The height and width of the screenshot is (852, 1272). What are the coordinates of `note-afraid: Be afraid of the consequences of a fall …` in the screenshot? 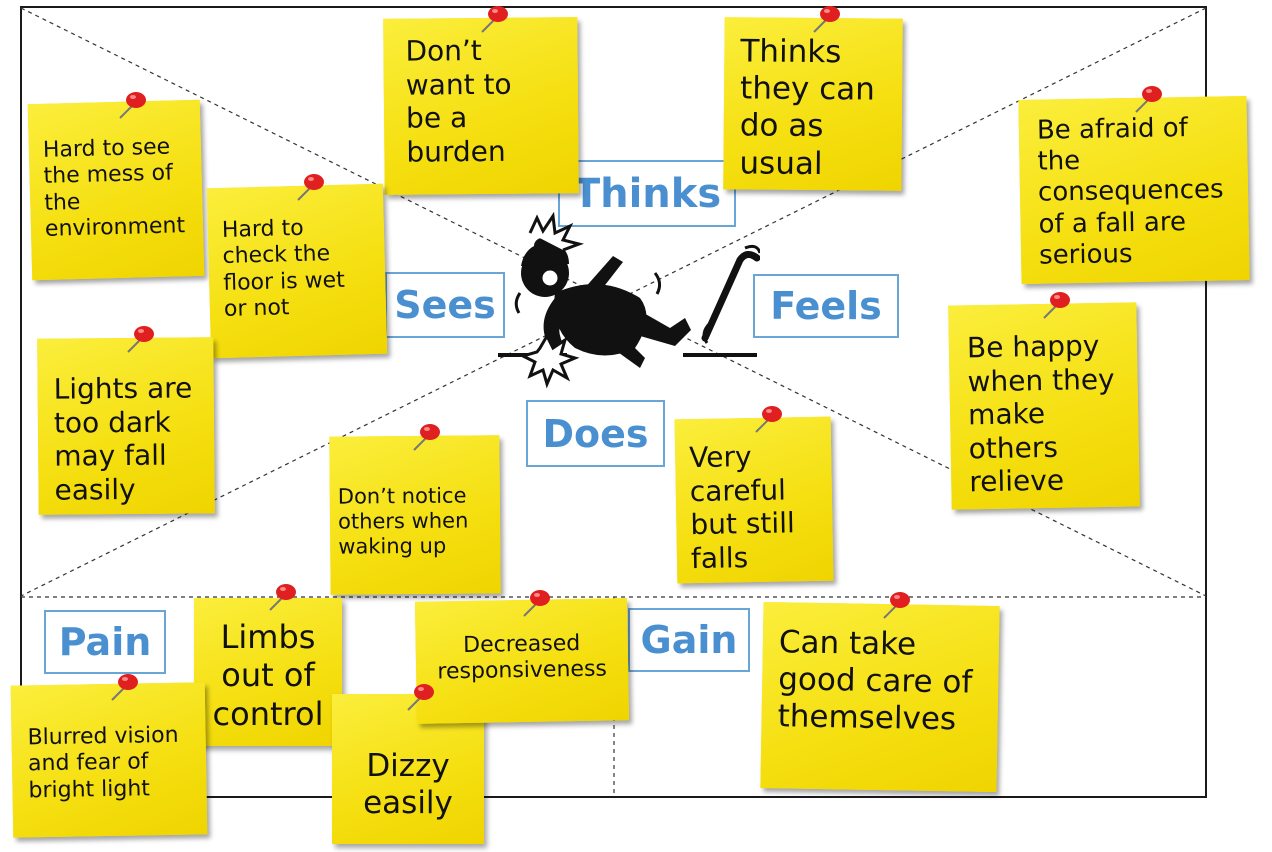 It's located at (1134, 190).